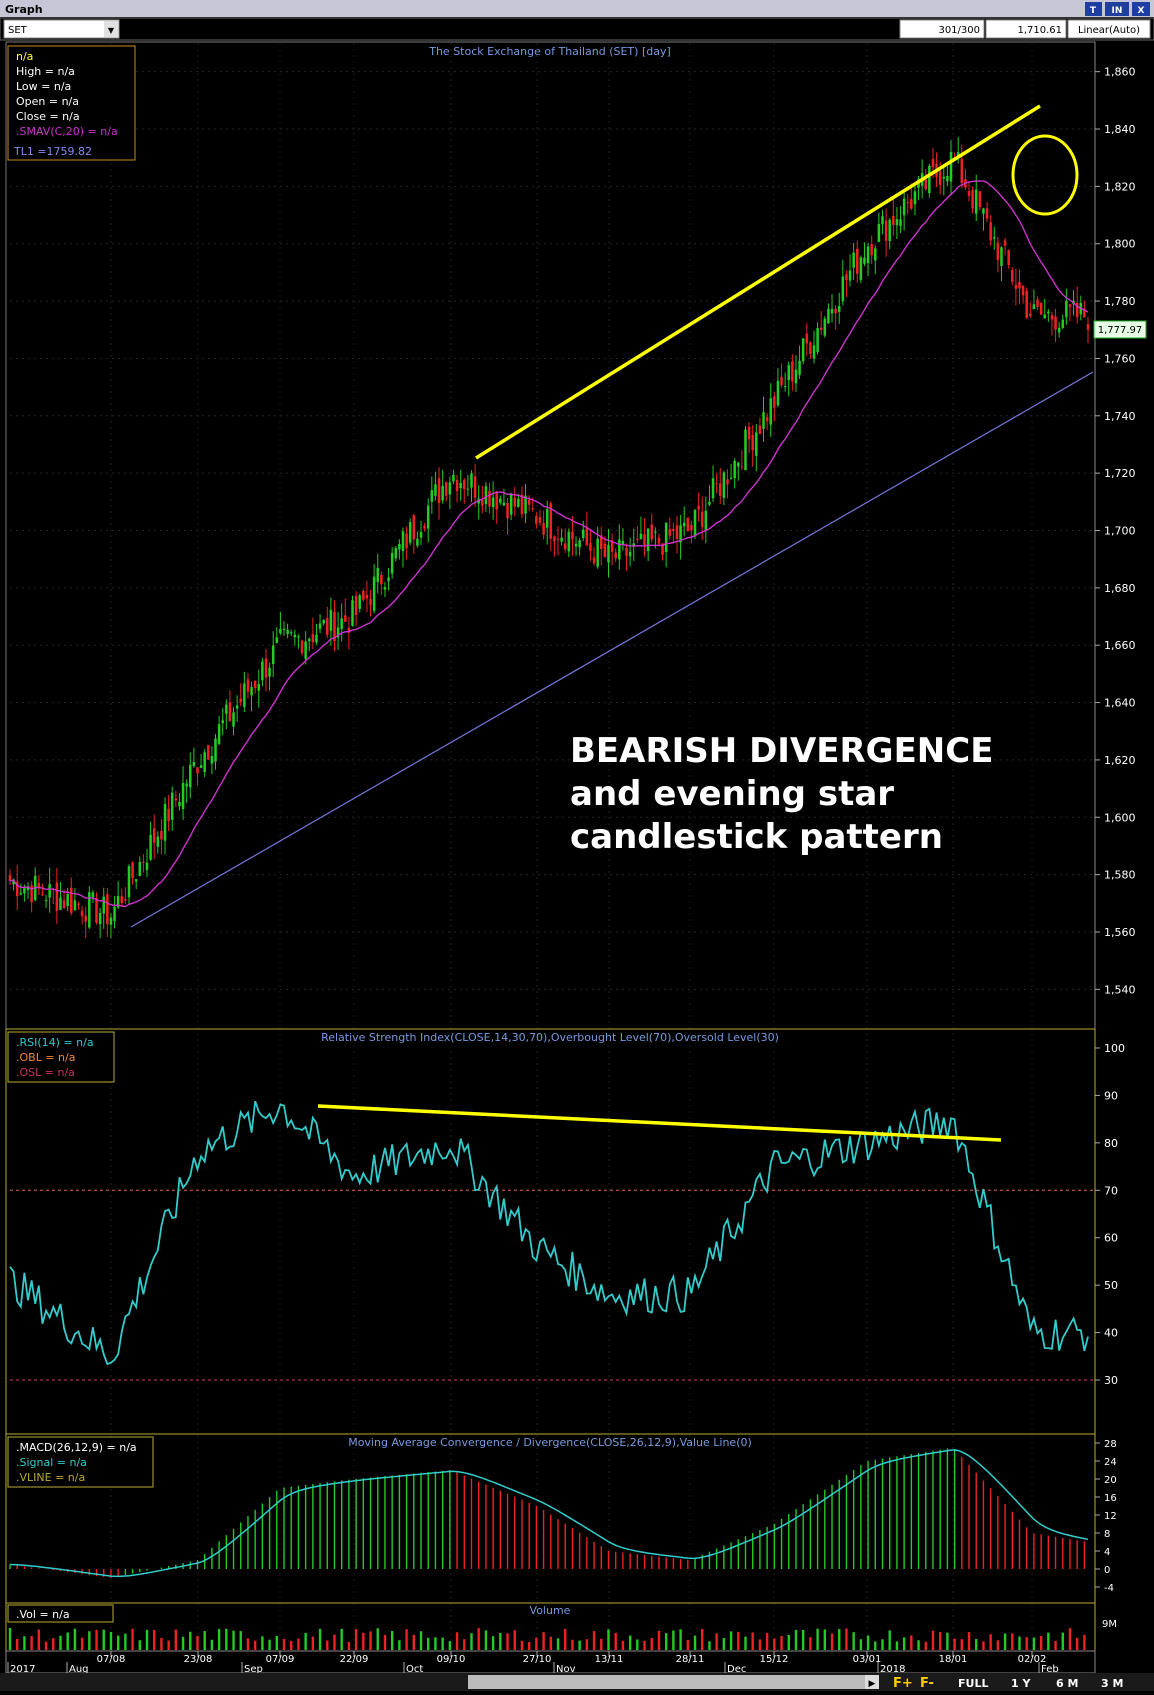 This screenshot has height=1695, width=1154. What do you see at coordinates (47, 101) in the screenshot?
I see `legend-open: Open = n/a` at bounding box center [47, 101].